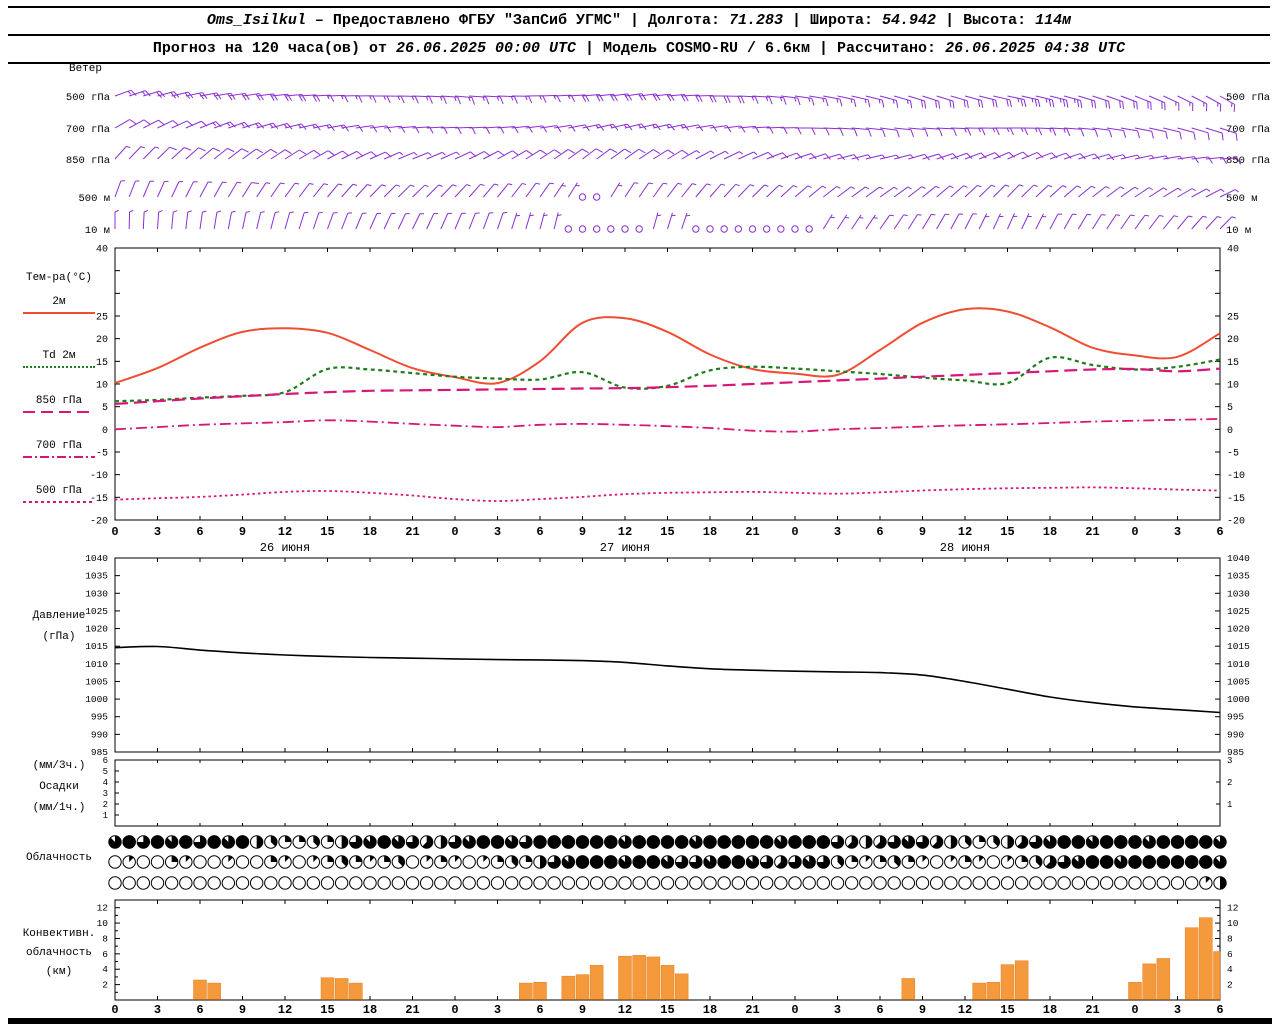  Describe the element at coordinates (1248, 130) in the screenshot. I see `svg-text: 700 гПа` at that location.